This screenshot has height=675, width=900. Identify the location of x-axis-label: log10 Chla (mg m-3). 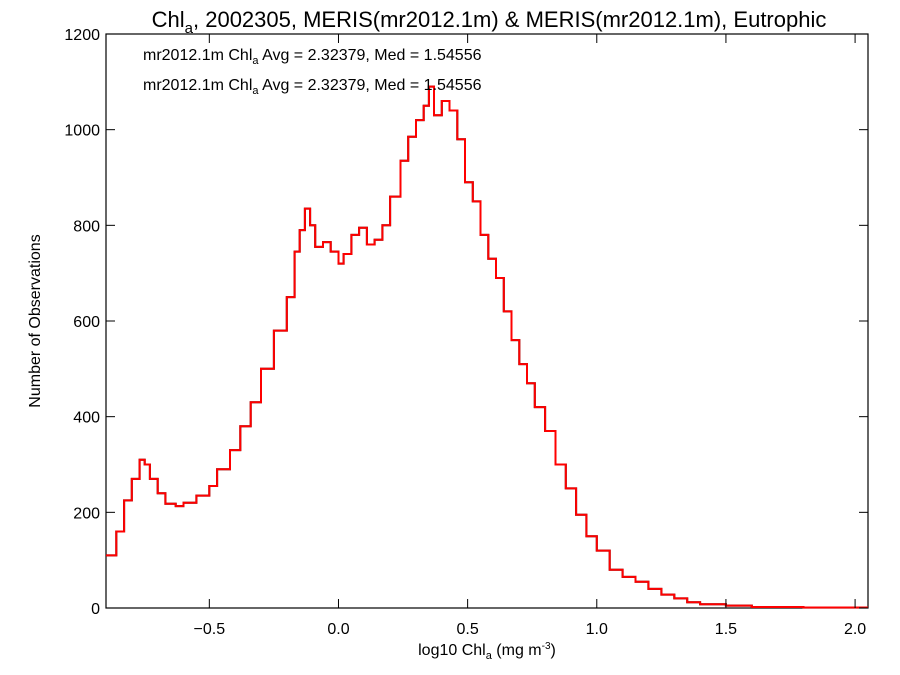
(487, 651).